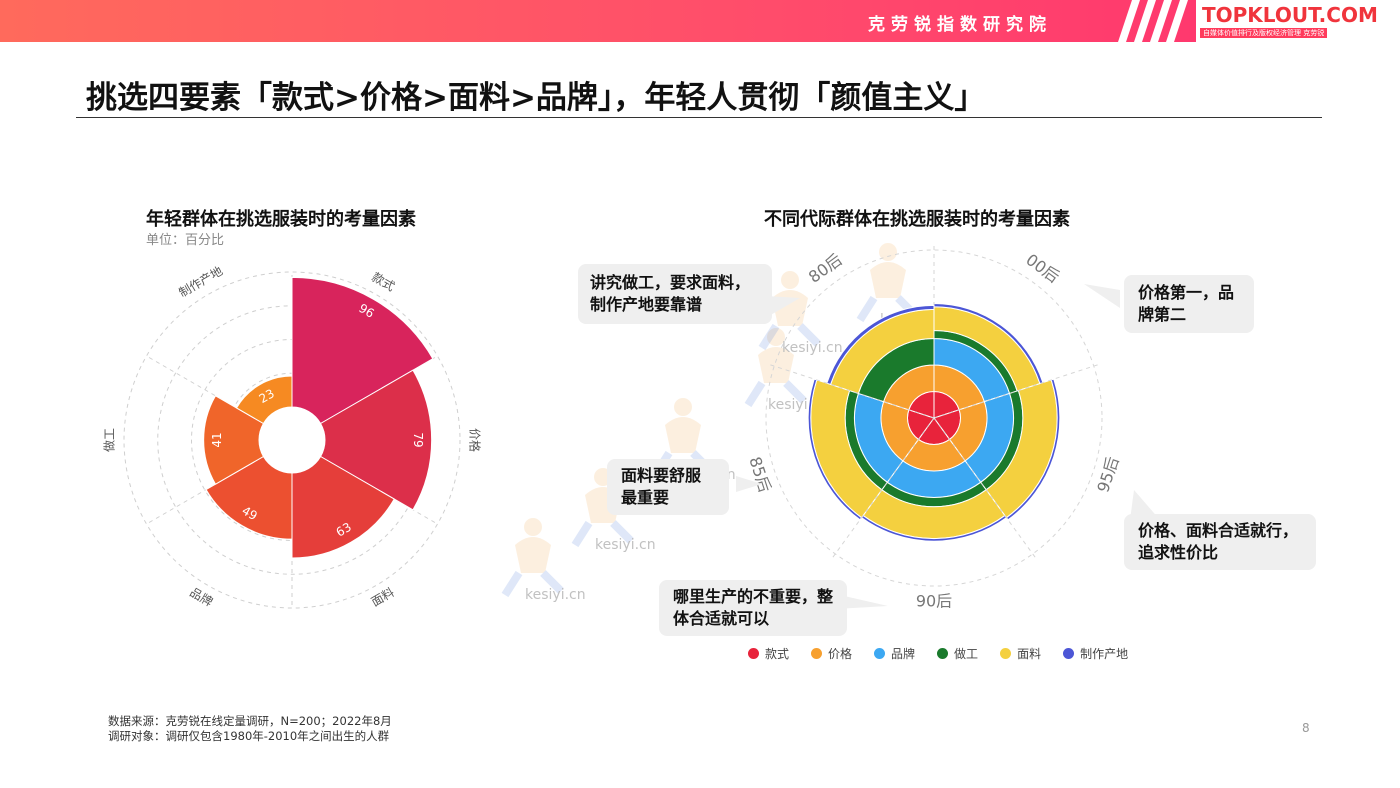 The height and width of the screenshot is (788, 1400). What do you see at coordinates (281, 219) in the screenshot?
I see `left-chart-title: 年轻群体在挑选服装时的考量因素` at bounding box center [281, 219].